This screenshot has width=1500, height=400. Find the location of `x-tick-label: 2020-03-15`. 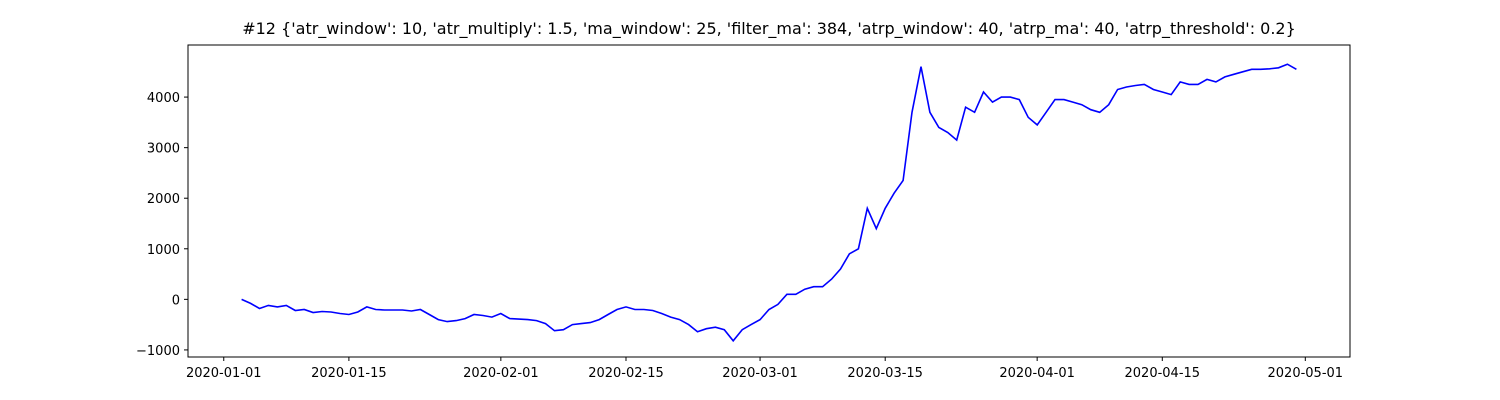

x-tick-label: 2020-03-15 is located at coordinates (885, 373).